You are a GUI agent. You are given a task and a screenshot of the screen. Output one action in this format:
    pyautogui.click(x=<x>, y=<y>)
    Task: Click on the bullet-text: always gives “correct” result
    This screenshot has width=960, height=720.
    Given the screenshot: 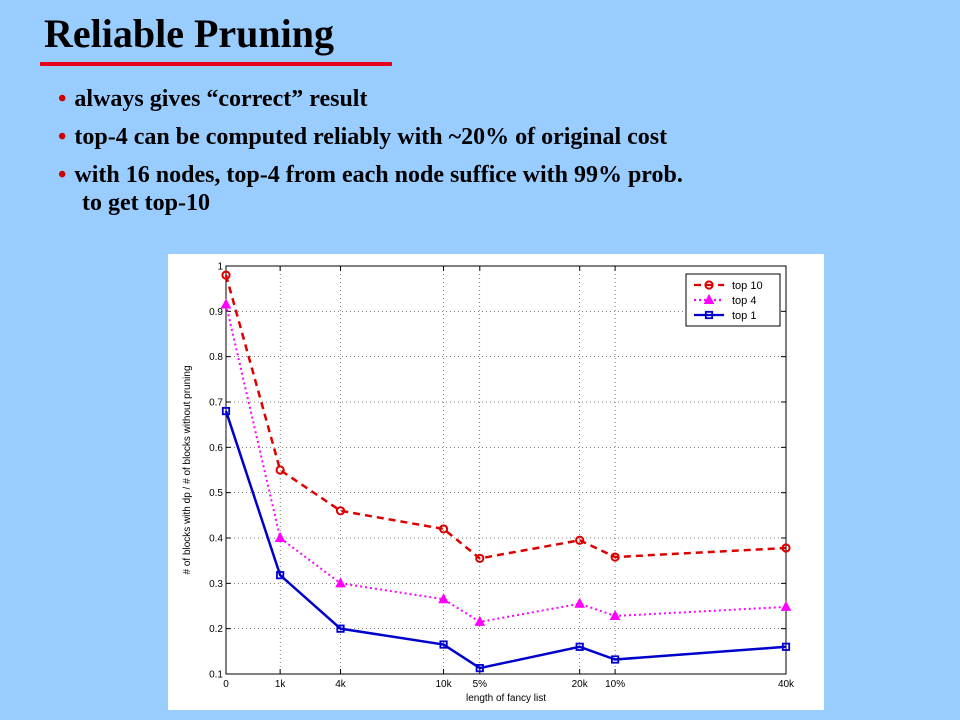 What is the action you would take?
    pyautogui.click(x=221, y=99)
    